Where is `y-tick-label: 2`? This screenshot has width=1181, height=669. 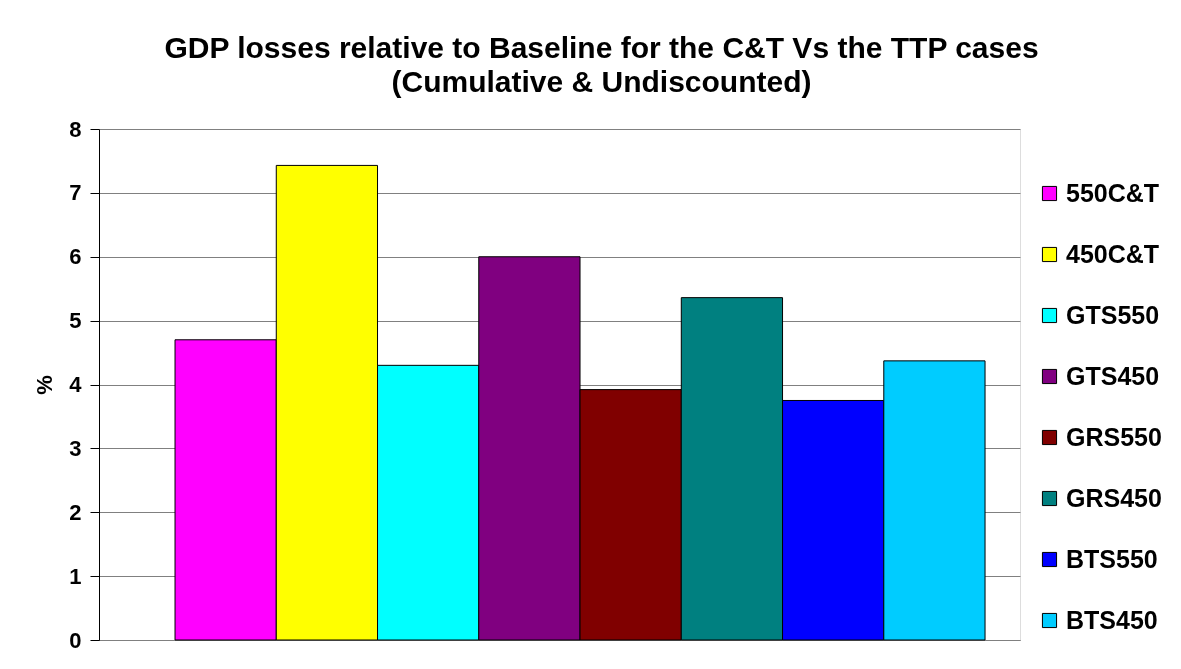
y-tick-label: 2 is located at coordinates (75, 512).